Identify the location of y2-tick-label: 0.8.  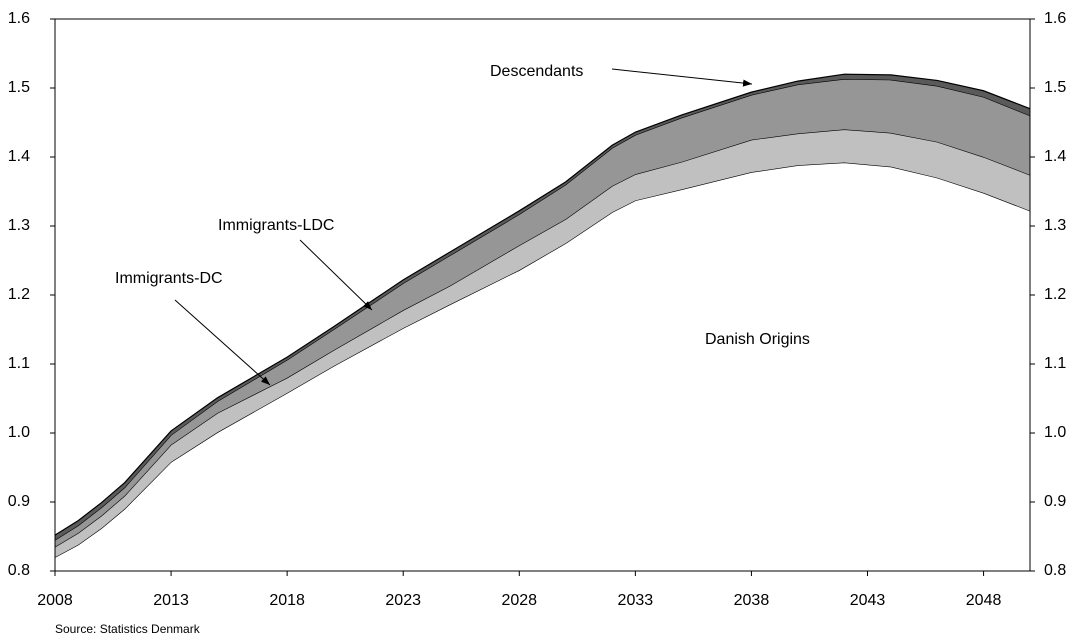
(1055, 570).